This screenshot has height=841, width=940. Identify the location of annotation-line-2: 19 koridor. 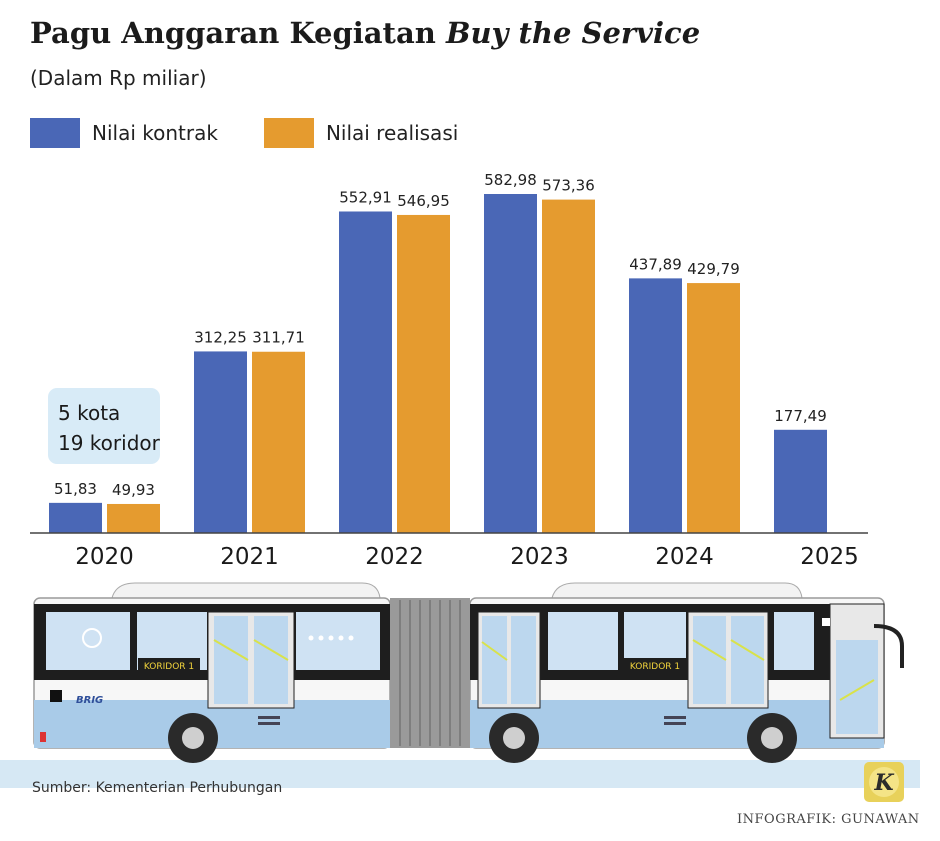
(109, 443).